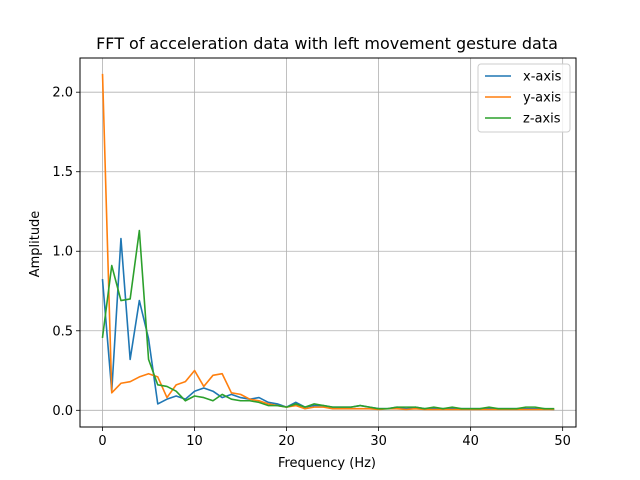 This screenshot has height=480, width=640. What do you see at coordinates (102, 441) in the screenshot?
I see `x-tick-label: 0` at bounding box center [102, 441].